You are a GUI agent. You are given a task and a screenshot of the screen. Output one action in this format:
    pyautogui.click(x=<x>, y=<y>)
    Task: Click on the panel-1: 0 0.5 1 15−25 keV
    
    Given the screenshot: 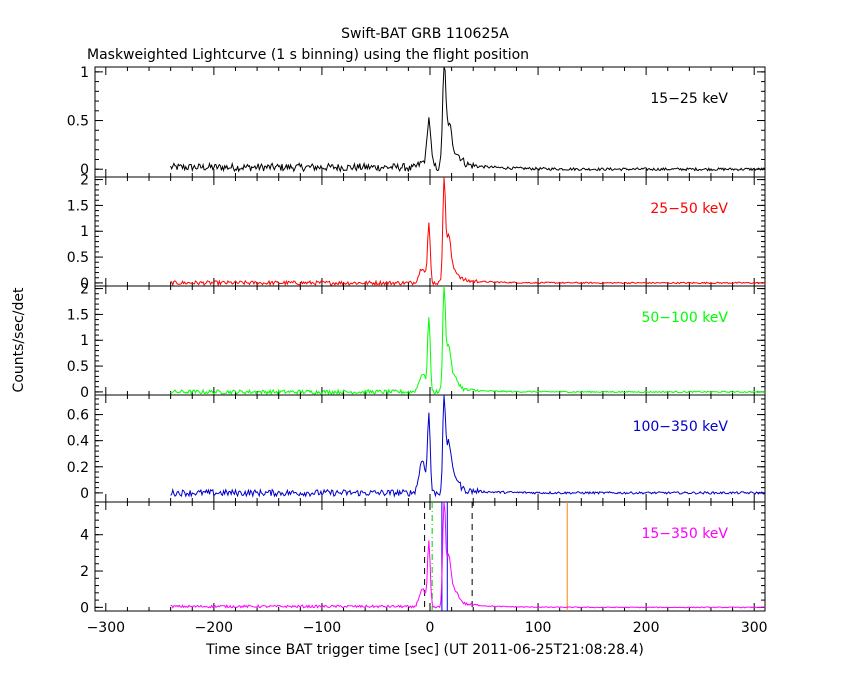 What is the action you would take?
    pyautogui.click(x=416, y=121)
    